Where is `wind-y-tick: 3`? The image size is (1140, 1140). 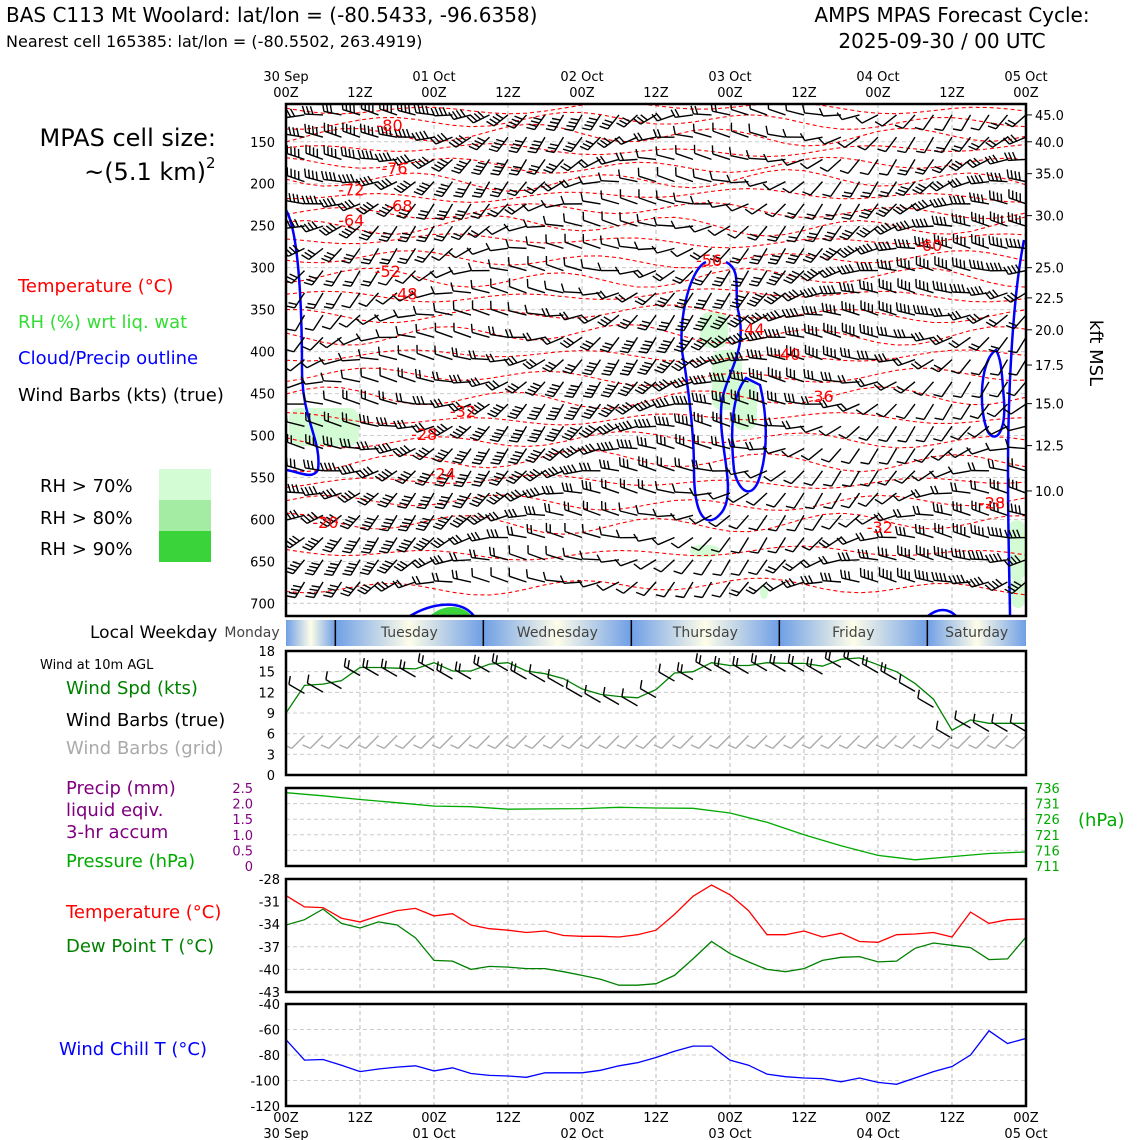 wind-y-tick: 3 is located at coordinates (271, 755).